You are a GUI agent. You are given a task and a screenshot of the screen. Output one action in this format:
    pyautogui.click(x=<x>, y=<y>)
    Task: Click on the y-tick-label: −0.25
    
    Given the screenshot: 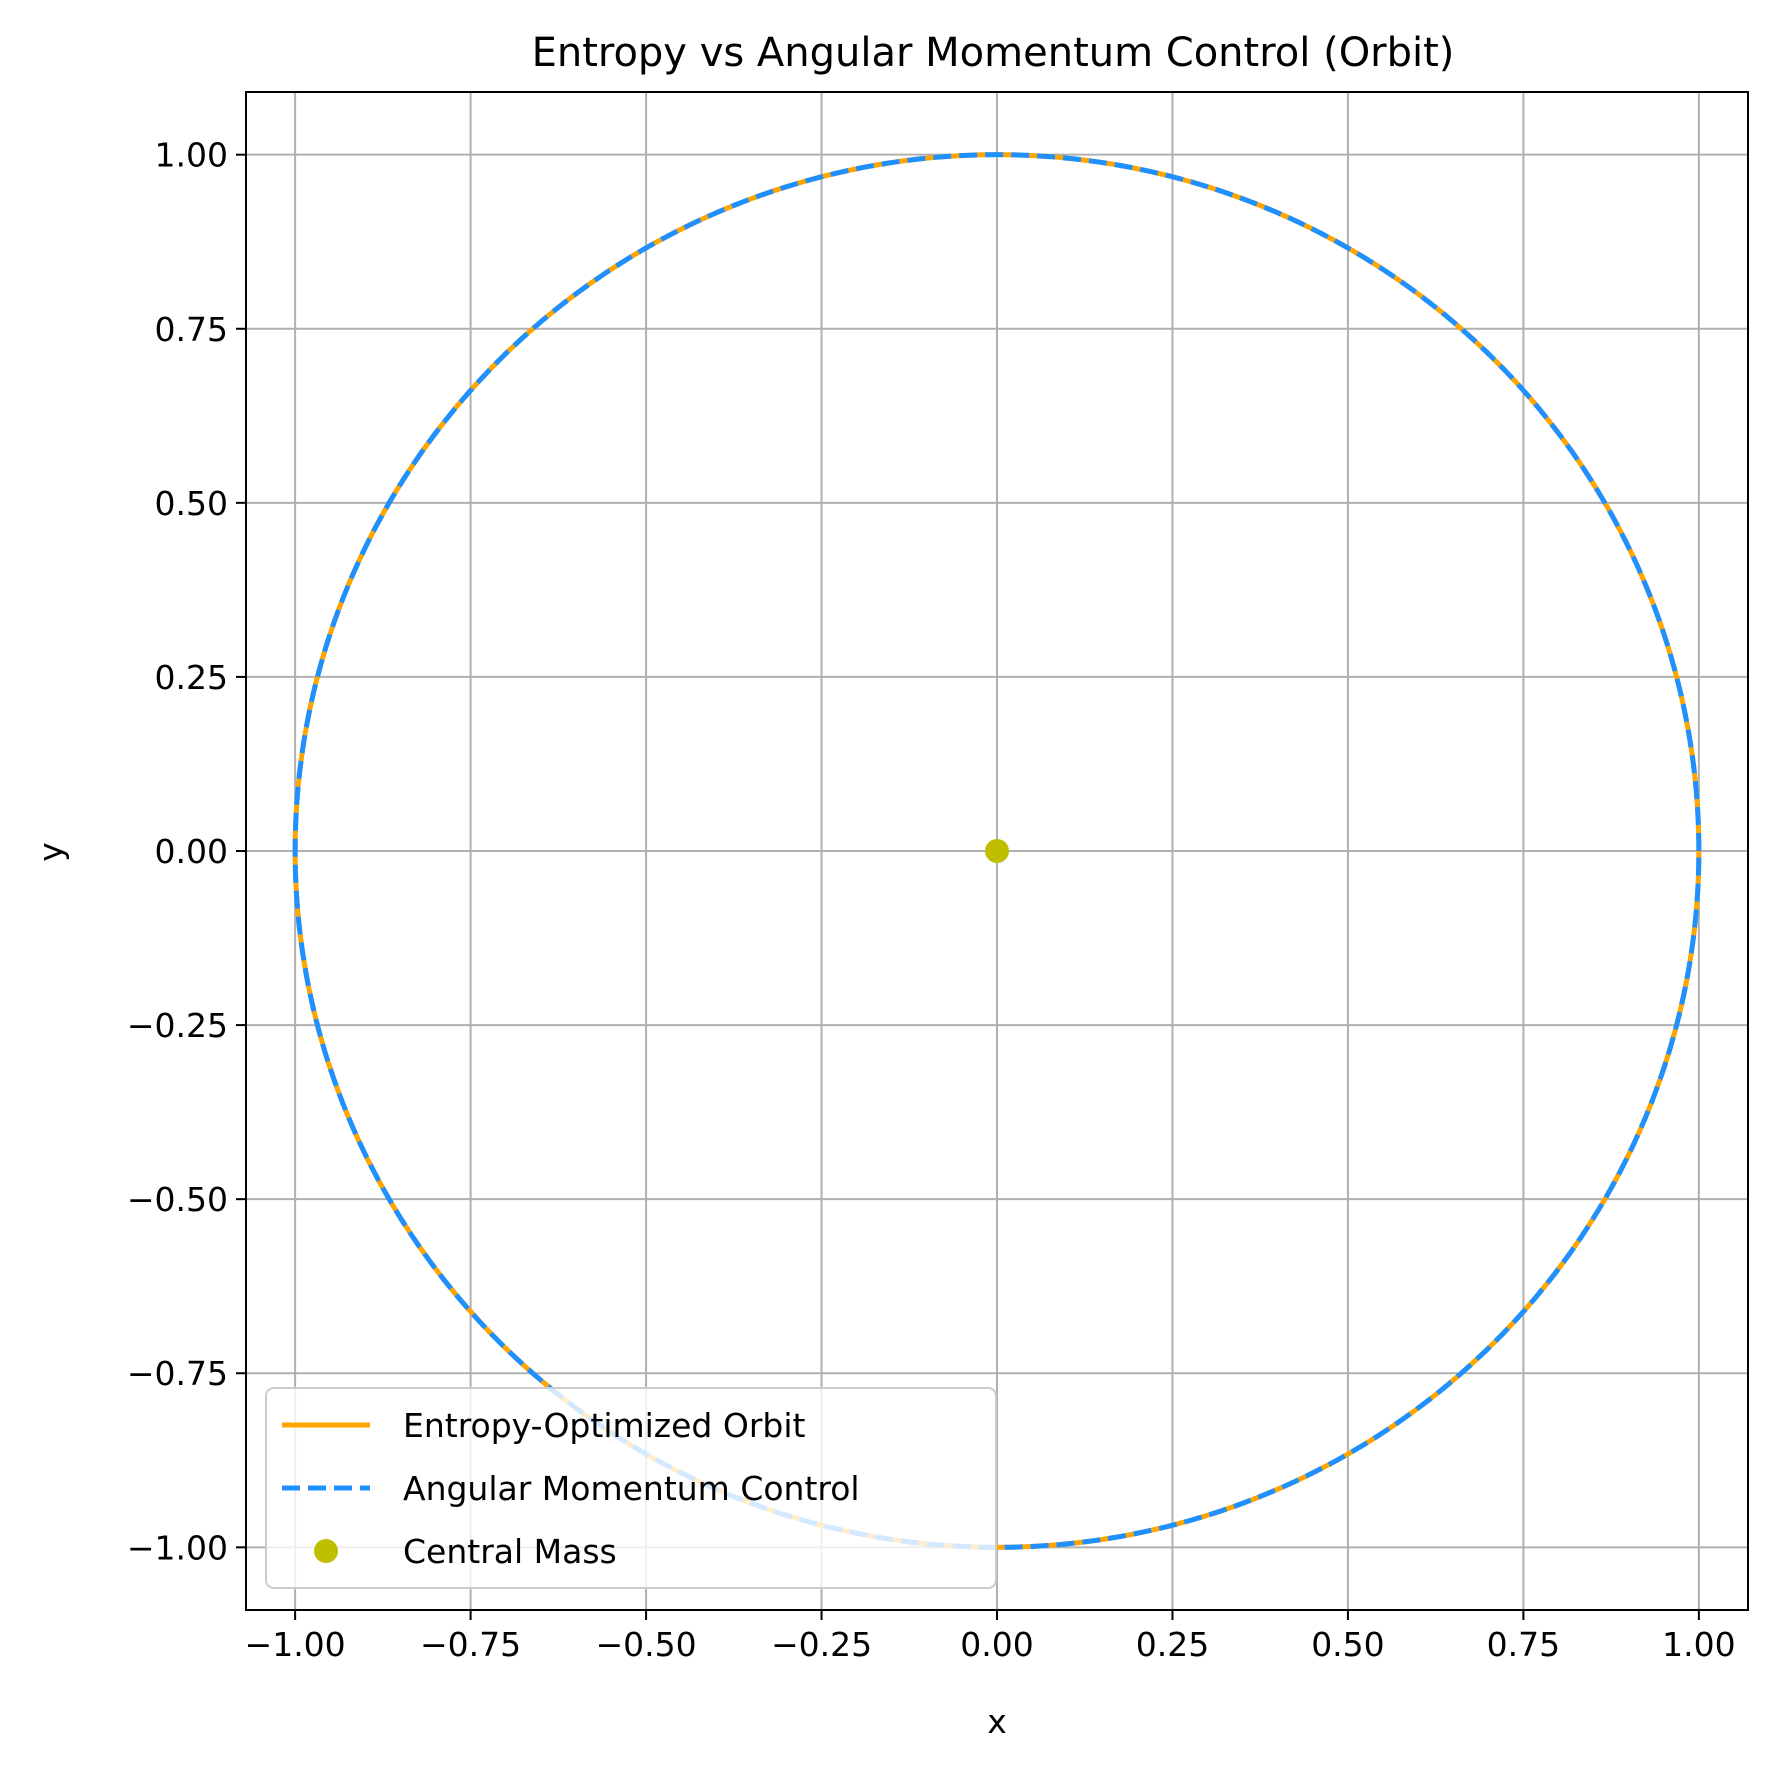 What is the action you would take?
    pyautogui.click(x=177, y=1025)
    